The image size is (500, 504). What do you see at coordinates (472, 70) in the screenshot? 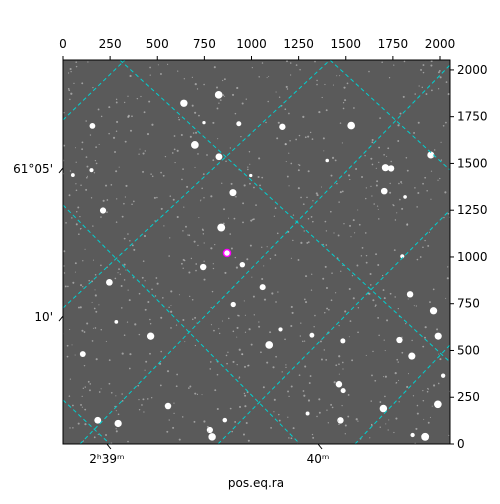
I see `y-tick-label: 2000` at bounding box center [472, 70].